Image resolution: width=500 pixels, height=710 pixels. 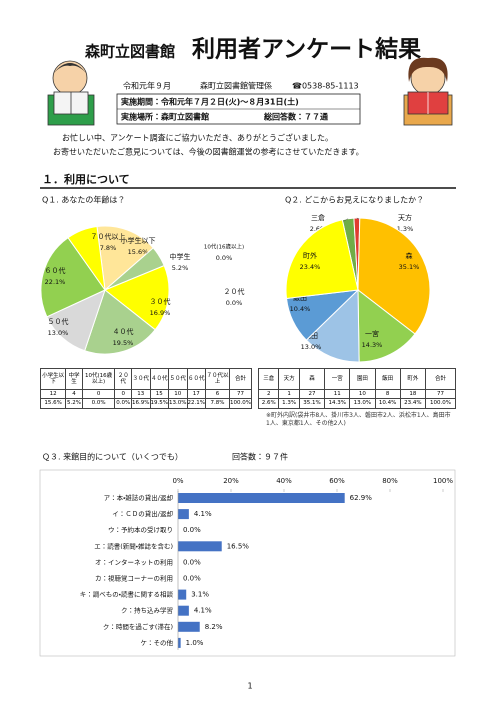 I want to click on slice-value-label: 14.3%, so click(x=372, y=345).